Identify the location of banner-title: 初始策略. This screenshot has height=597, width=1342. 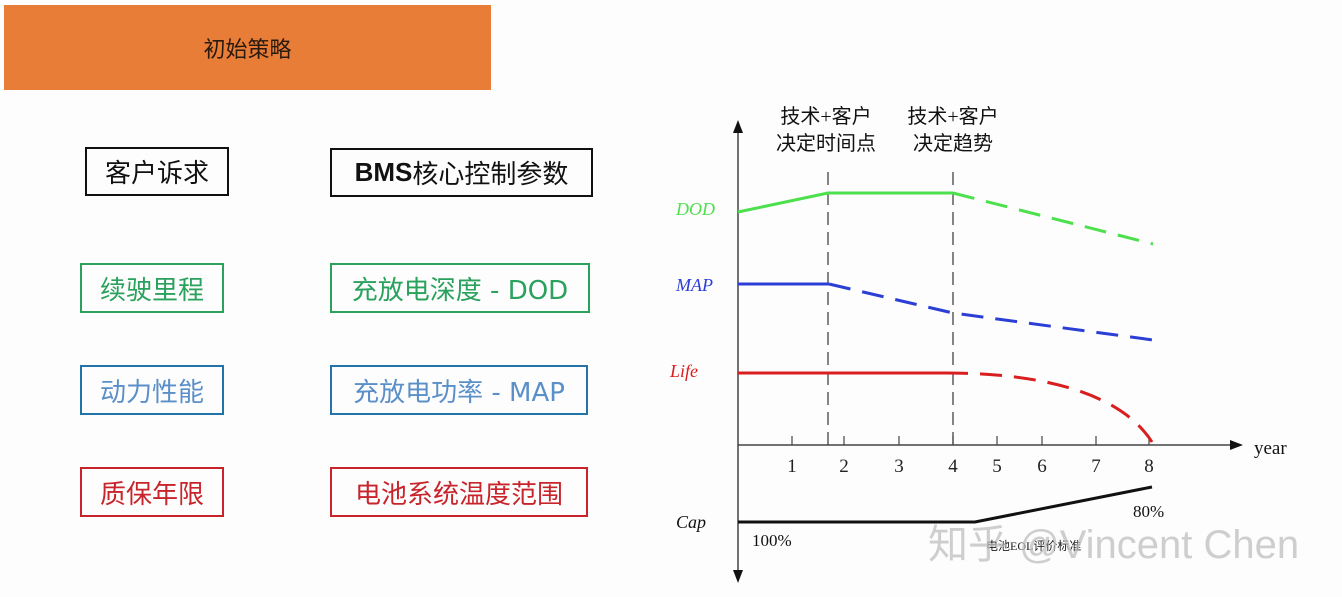
(247, 50).